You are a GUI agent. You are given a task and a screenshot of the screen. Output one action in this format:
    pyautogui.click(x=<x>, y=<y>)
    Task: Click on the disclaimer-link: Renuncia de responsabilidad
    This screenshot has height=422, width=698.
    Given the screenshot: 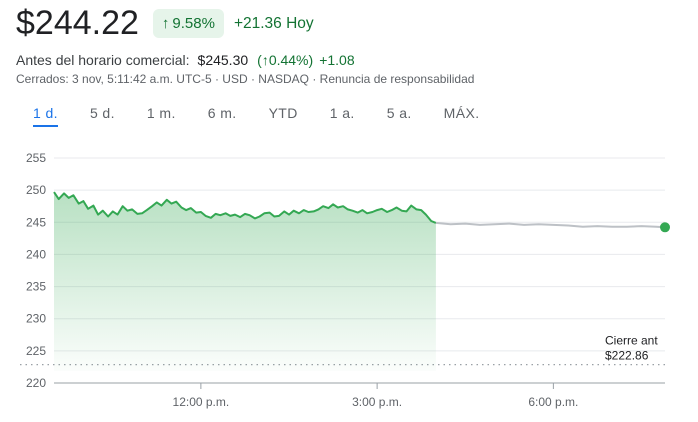 What is the action you would take?
    pyautogui.click(x=397, y=79)
    